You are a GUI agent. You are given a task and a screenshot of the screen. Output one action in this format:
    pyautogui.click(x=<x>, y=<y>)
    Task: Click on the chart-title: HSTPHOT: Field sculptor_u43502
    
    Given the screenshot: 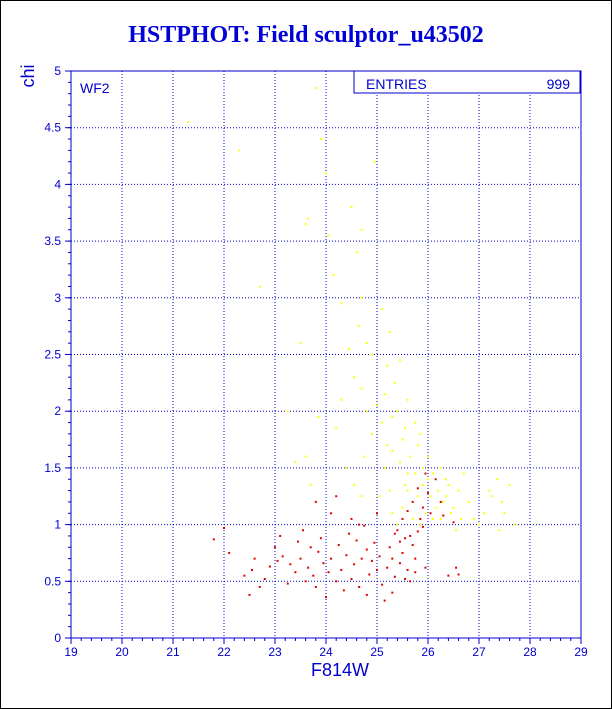 What is the action you would take?
    pyautogui.click(x=306, y=35)
    